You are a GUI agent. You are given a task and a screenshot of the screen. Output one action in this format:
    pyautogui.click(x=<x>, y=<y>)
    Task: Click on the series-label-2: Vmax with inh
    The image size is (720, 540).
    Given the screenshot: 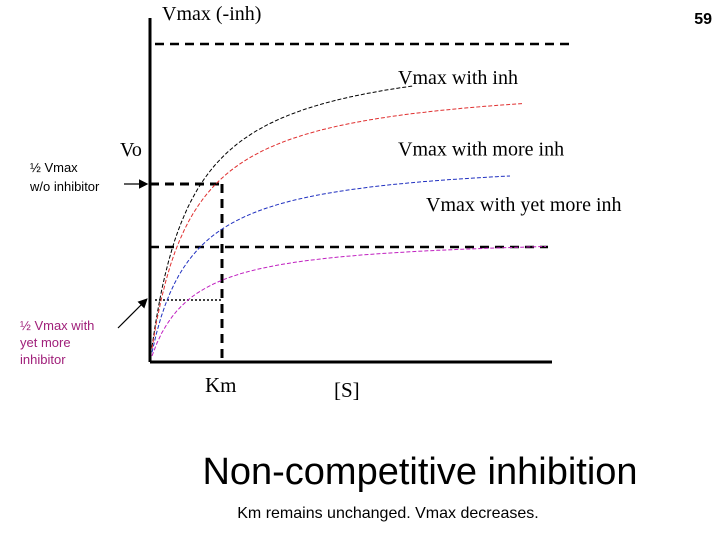 What is the action you would take?
    pyautogui.click(x=458, y=78)
    